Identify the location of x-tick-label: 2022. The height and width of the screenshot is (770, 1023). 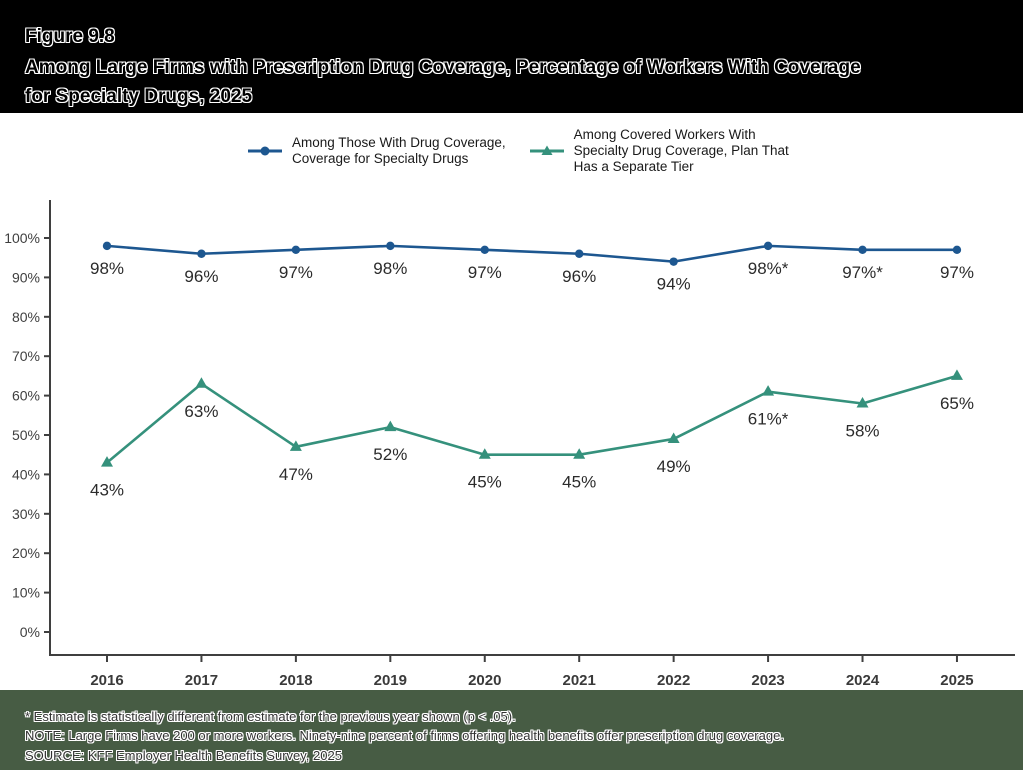
(673, 680).